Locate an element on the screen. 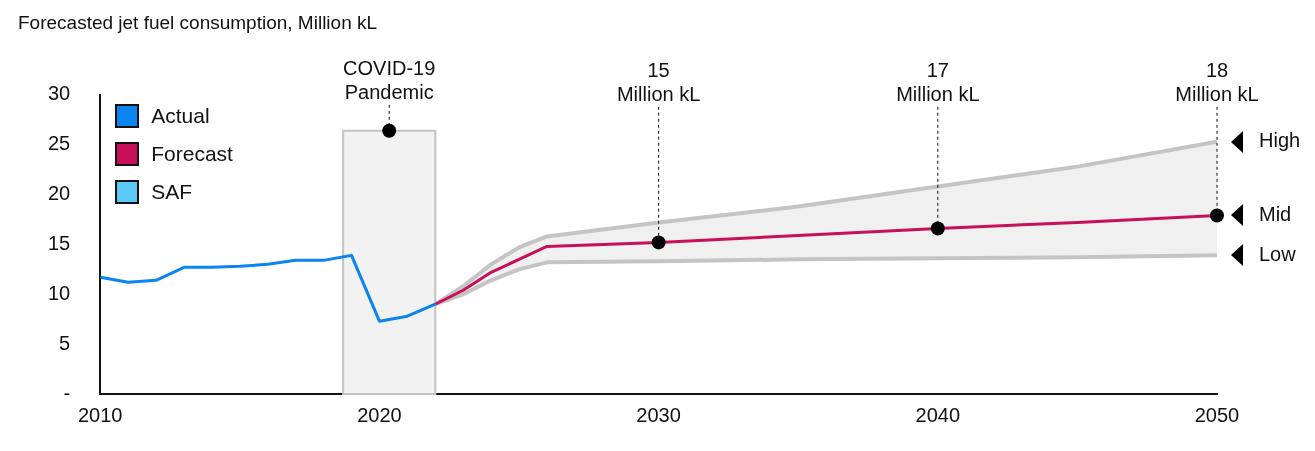  y-tick-label: 10 is located at coordinates (59, 292).